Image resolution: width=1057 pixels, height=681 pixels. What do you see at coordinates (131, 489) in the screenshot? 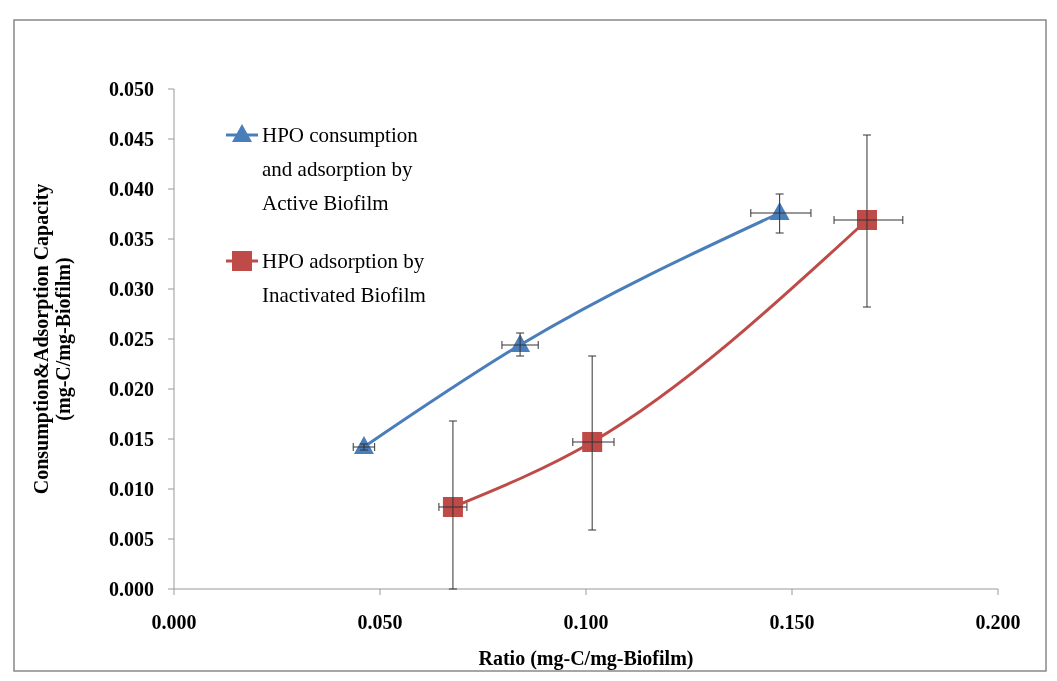
I see `y-tick-label: 0.010` at bounding box center [131, 489].